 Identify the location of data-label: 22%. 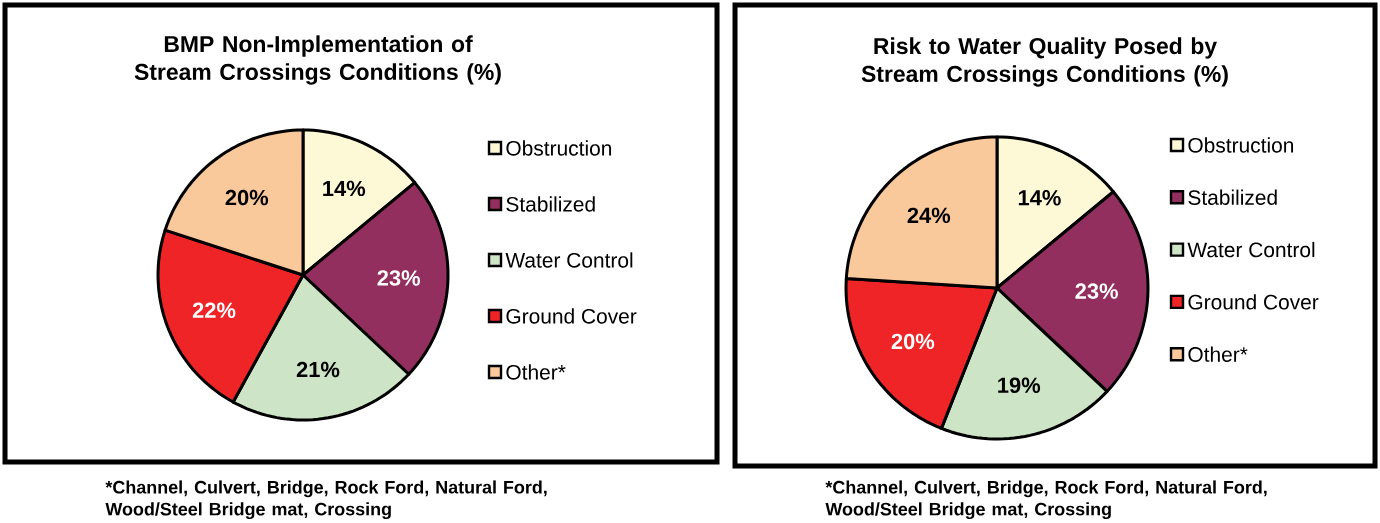
(214, 310).